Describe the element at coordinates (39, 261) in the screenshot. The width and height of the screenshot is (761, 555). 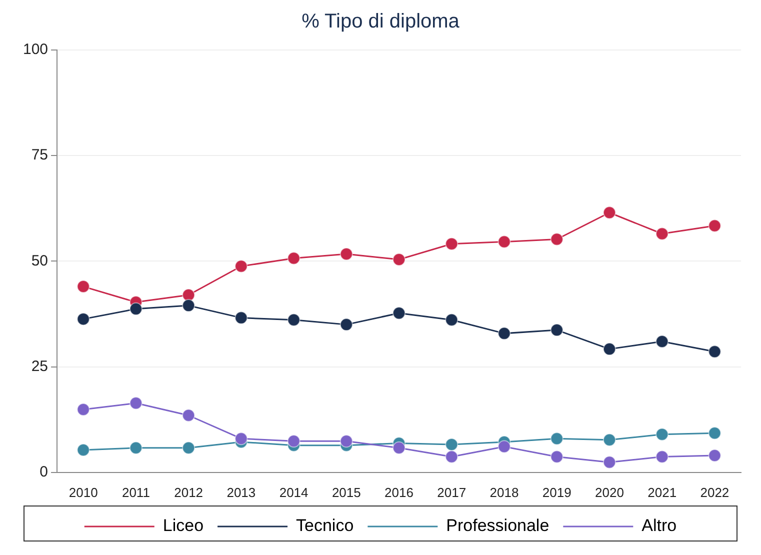
I see `y-tick-label: 50` at that location.